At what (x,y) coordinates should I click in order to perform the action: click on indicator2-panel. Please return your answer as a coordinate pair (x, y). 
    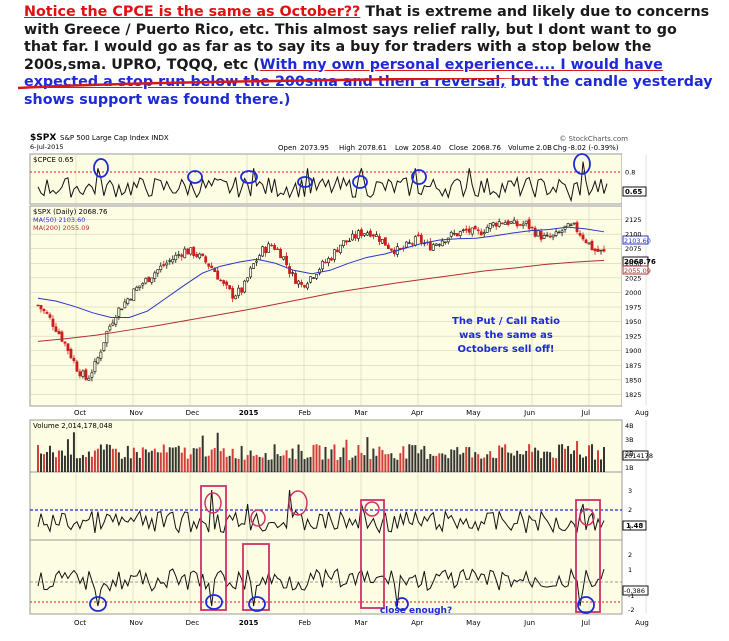
    Looking at the image, I should click on (326, 577).